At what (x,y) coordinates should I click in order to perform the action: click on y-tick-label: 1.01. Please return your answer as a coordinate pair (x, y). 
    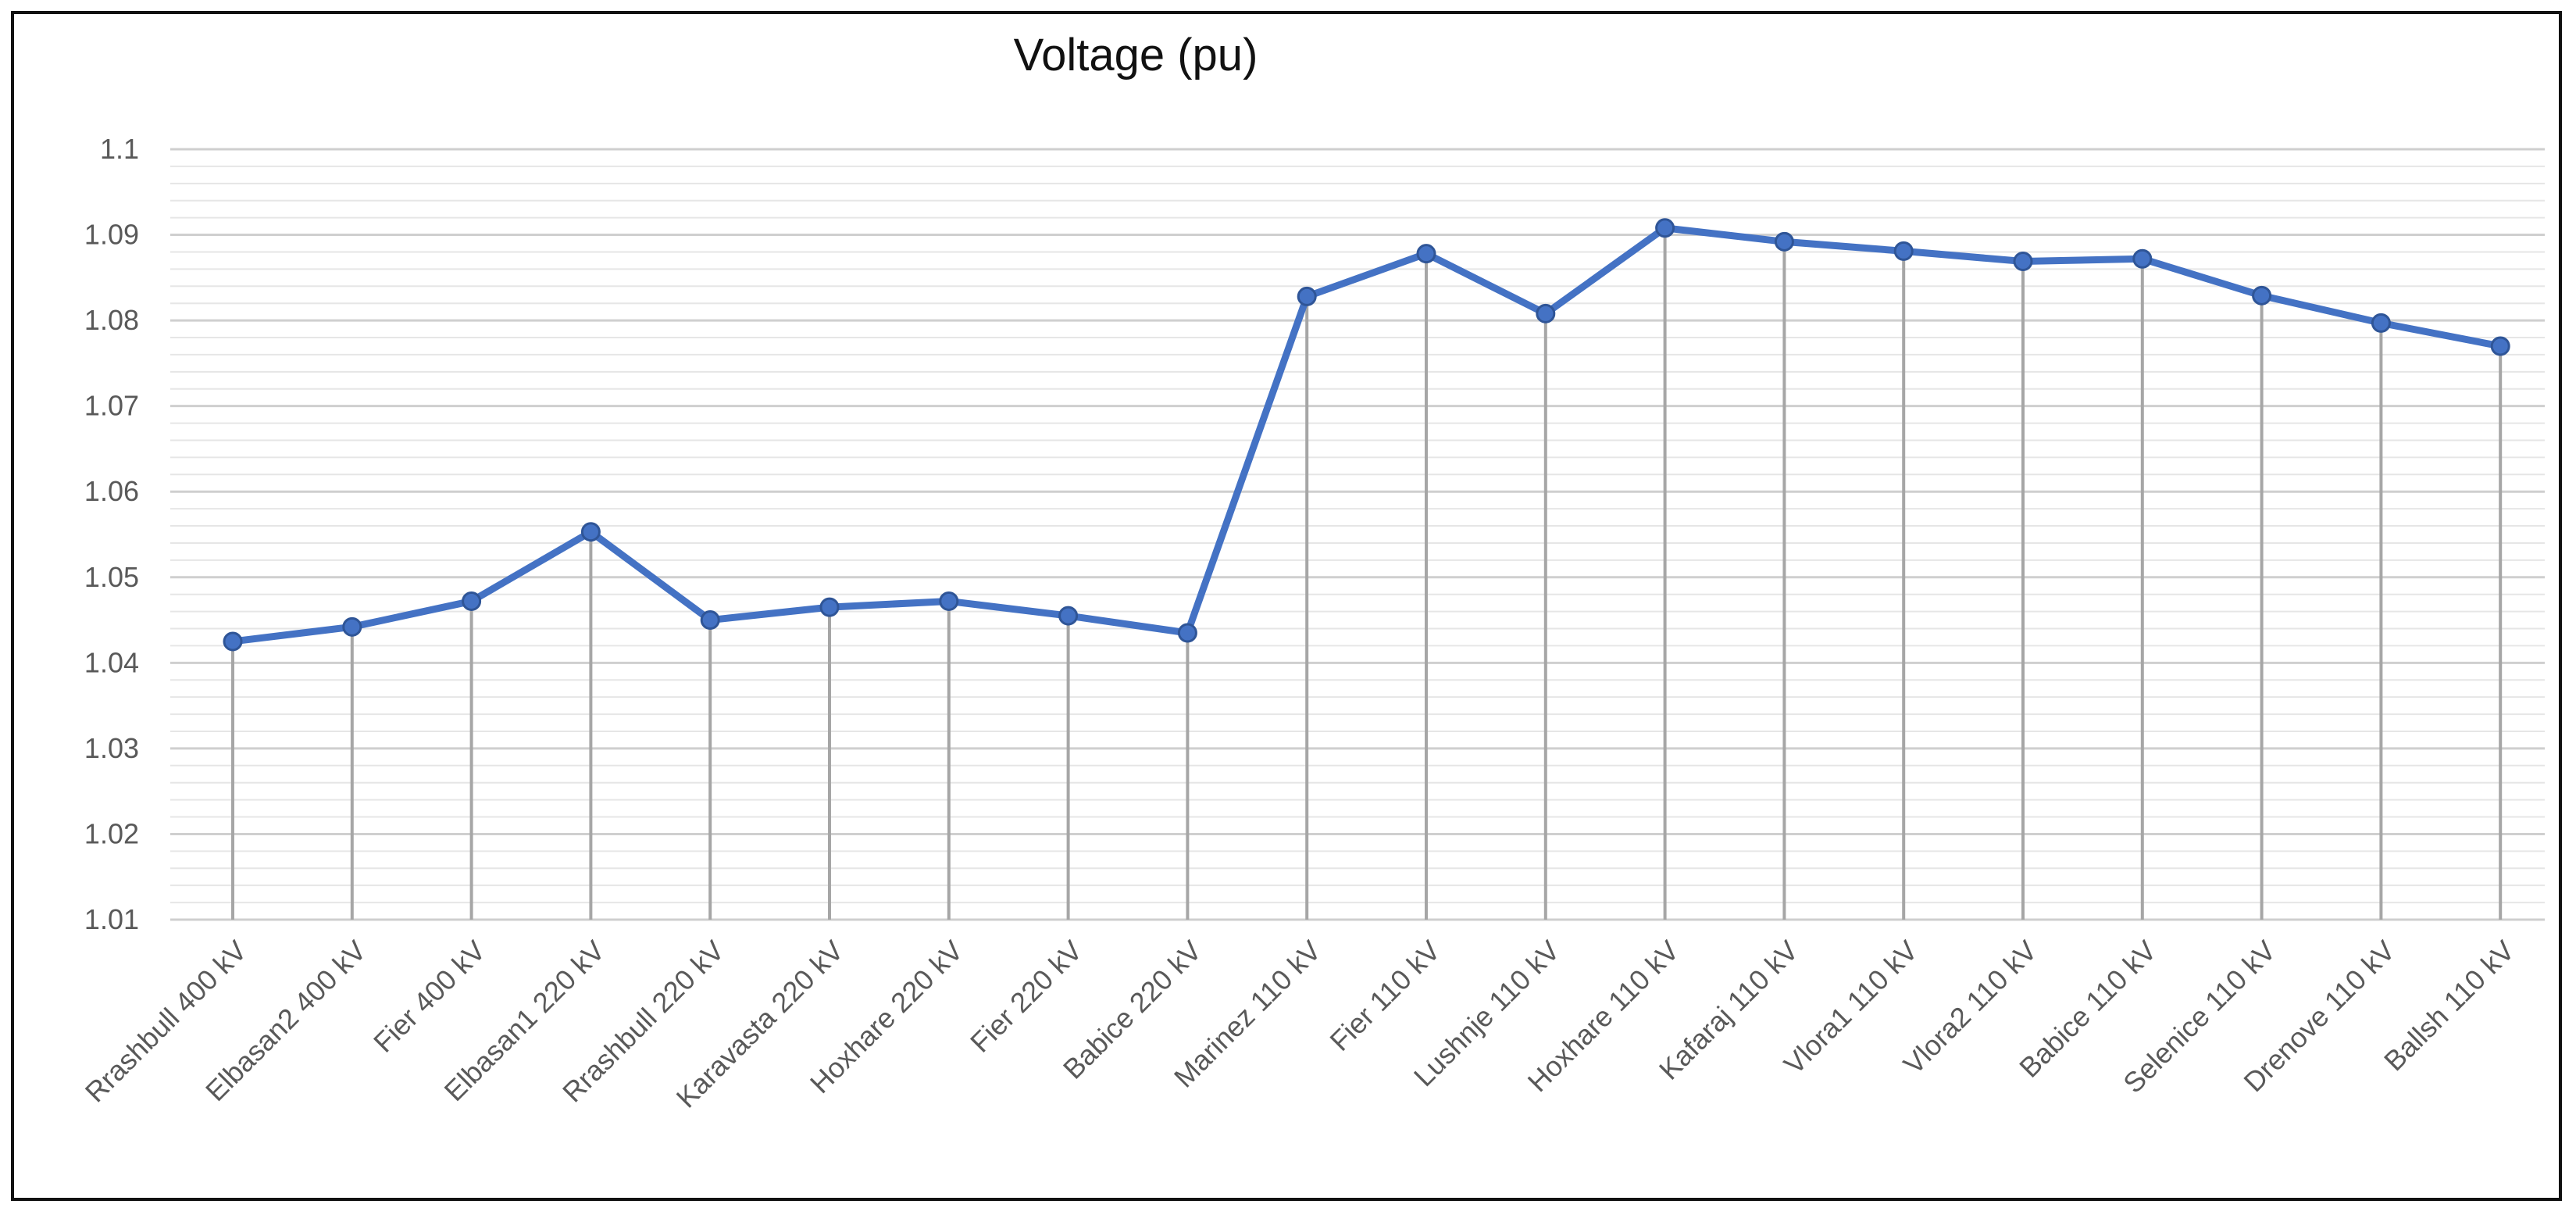
    Looking at the image, I should click on (111, 919).